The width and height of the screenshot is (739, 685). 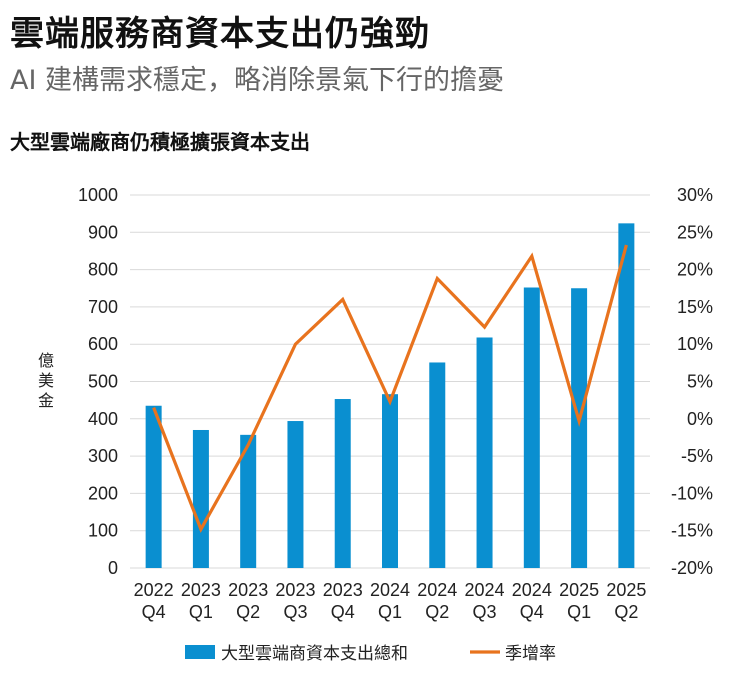 I want to click on left-axis-ticks: 0 100 200 300 400 500 600 700 800 900 1000, so click(x=98, y=381).